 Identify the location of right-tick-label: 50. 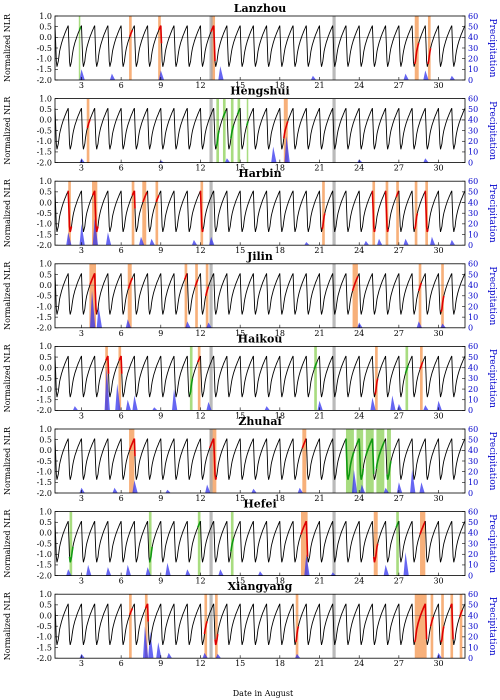
(473, 274).